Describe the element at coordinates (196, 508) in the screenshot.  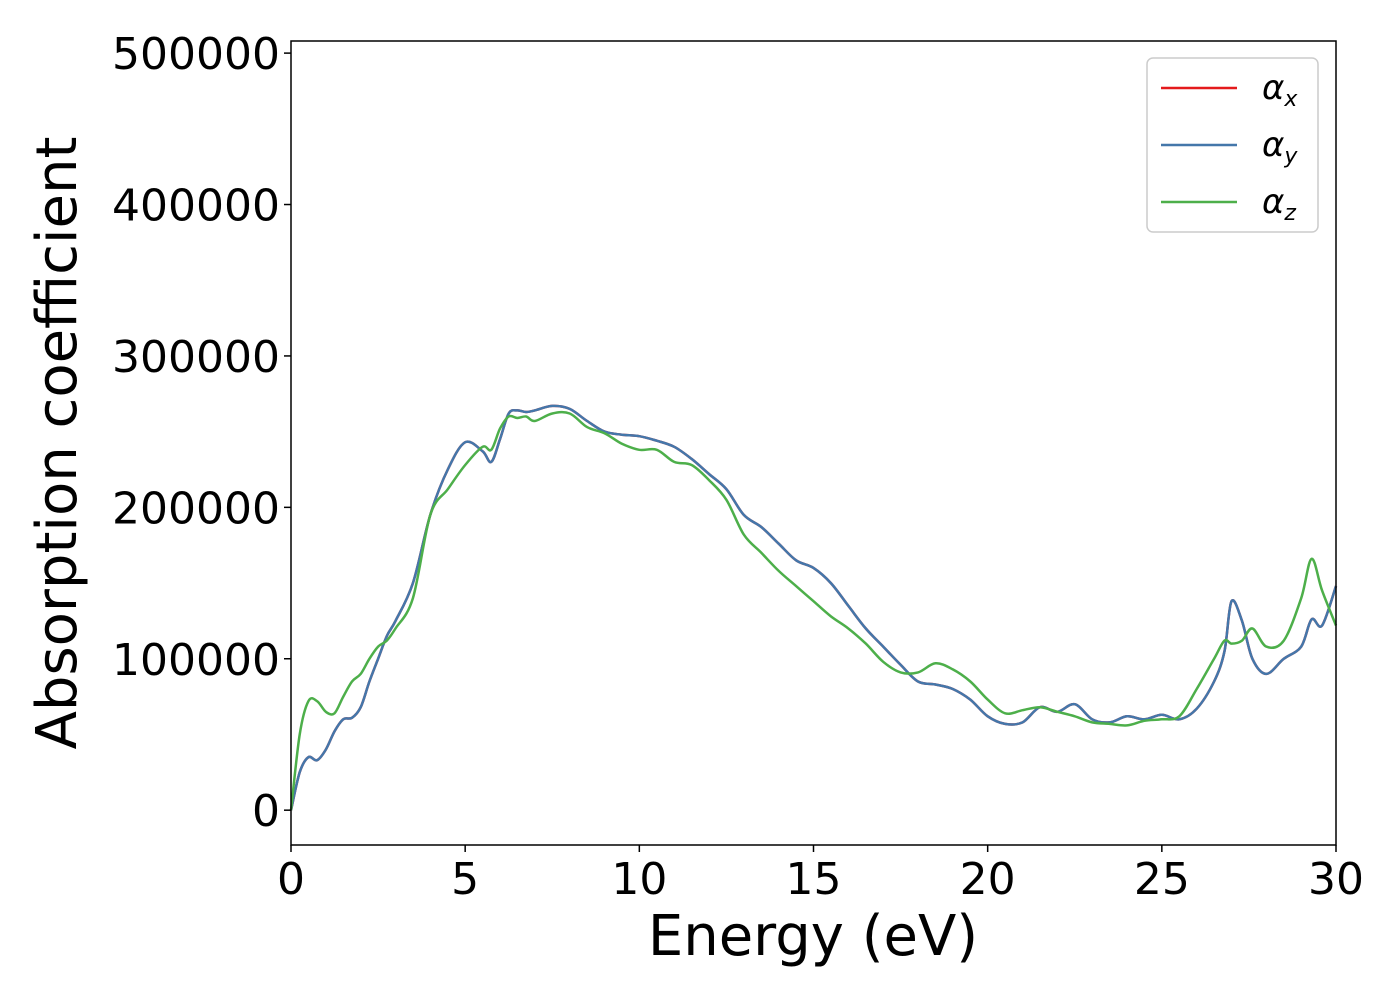
I see `y-tick-label: 200000` at that location.